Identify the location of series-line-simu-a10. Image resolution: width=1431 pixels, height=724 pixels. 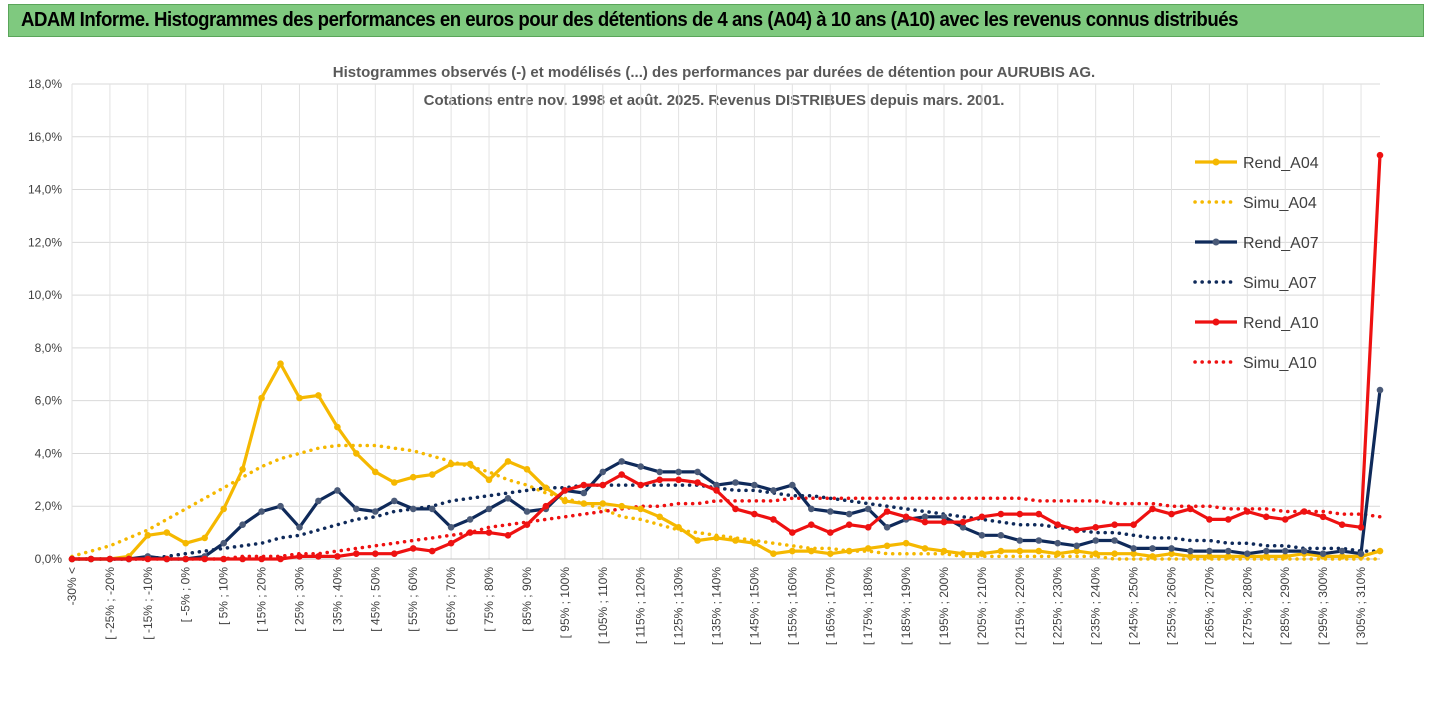
(726, 528).